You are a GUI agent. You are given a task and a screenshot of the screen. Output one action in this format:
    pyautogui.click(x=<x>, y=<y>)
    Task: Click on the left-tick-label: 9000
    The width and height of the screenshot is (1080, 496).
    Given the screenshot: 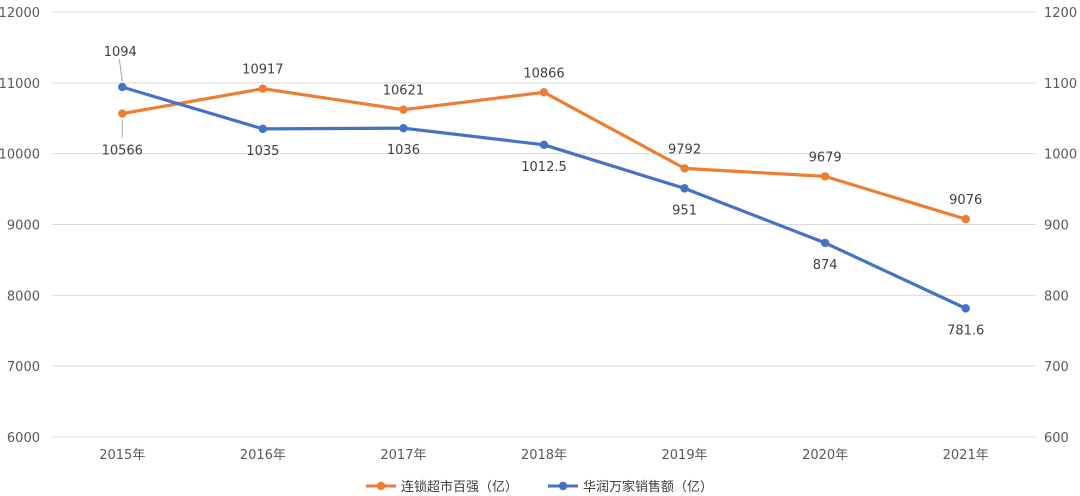 What is the action you would take?
    pyautogui.click(x=23, y=226)
    